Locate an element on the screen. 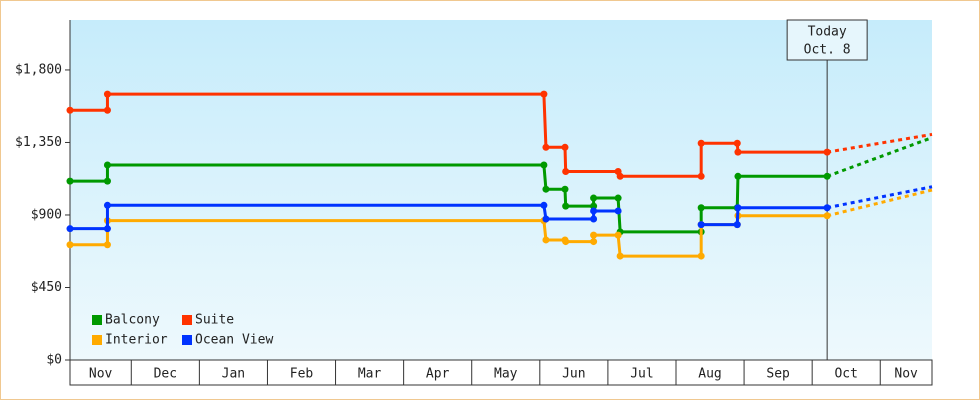  x-axis is located at coordinates (501, 372).